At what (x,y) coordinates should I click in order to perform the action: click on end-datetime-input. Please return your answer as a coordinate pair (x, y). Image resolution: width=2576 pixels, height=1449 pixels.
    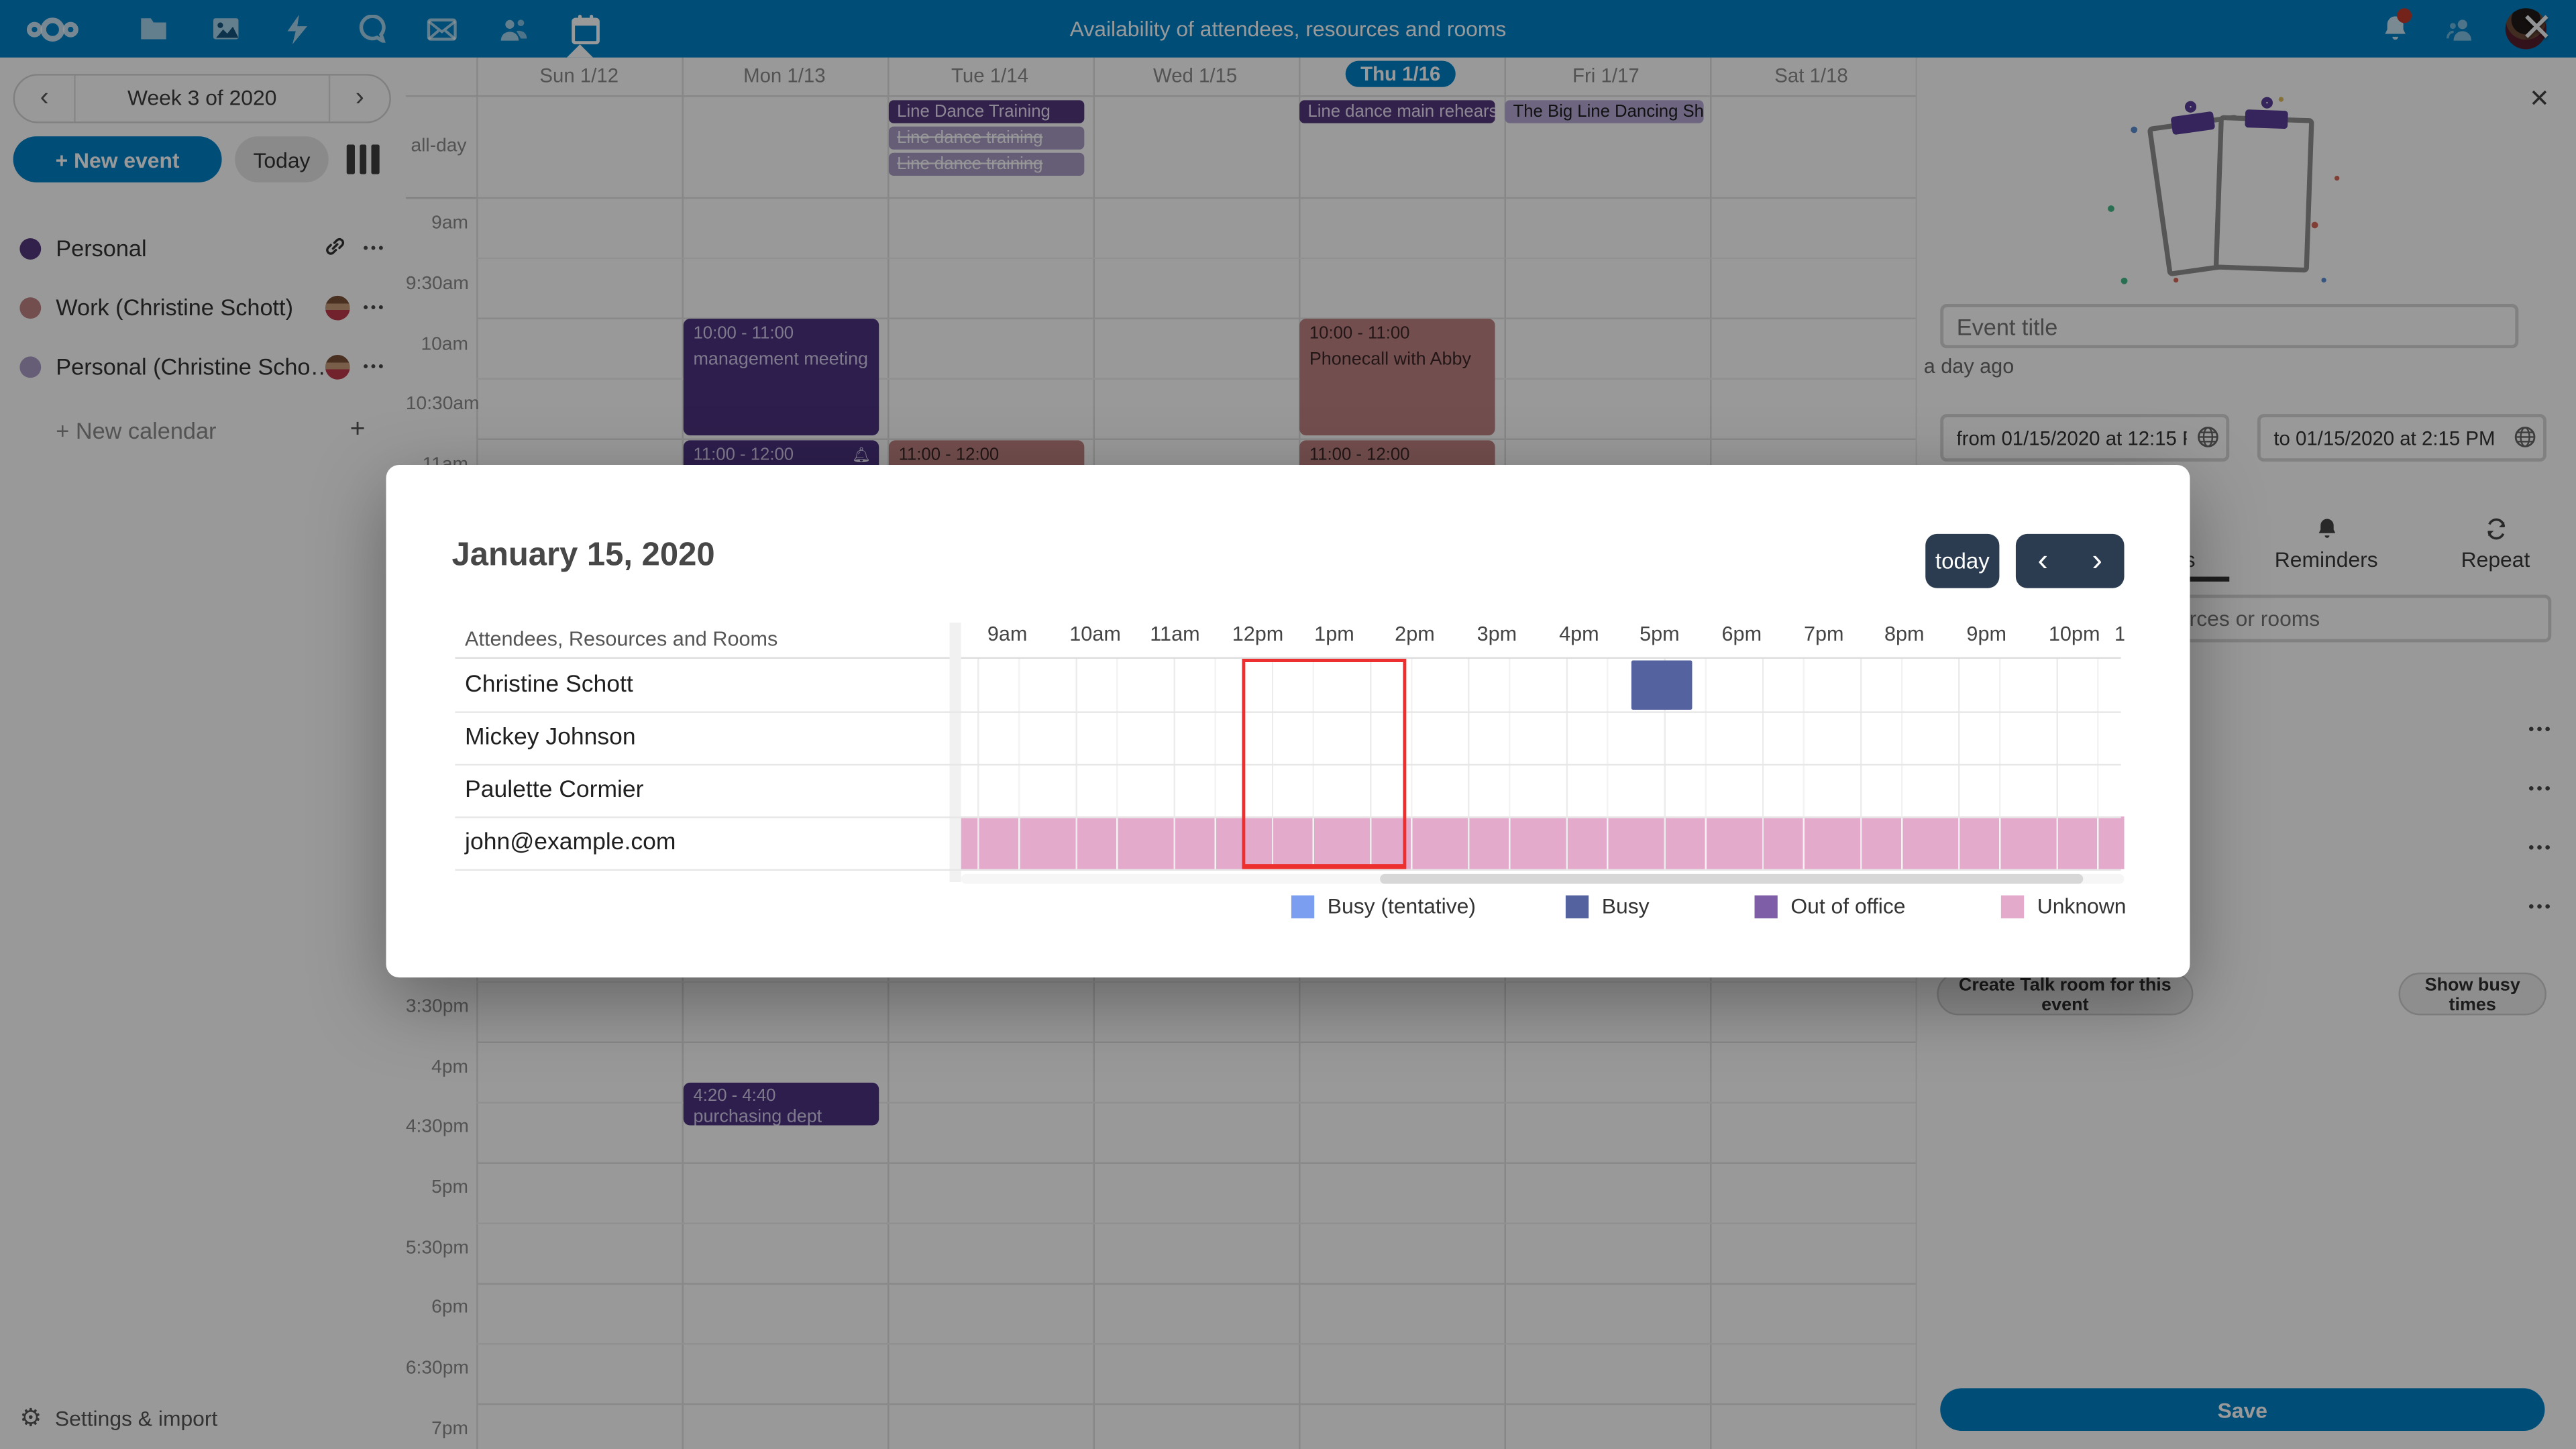
    Looking at the image, I should click on (2401, 438).